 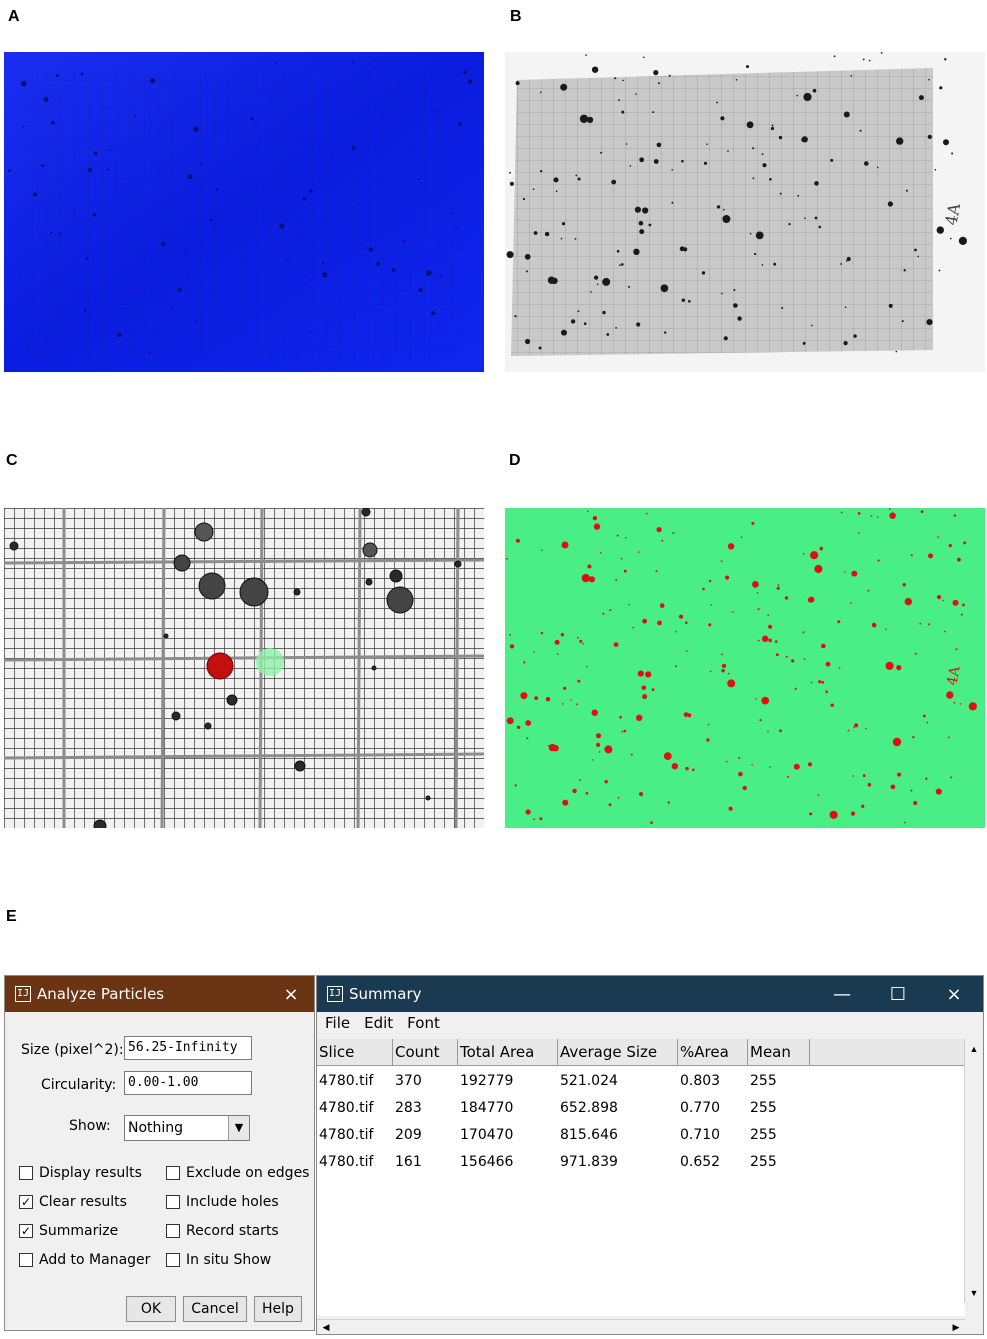 What do you see at coordinates (641, 1326) in the screenshot?
I see `horizontal-scrollbar: ◀ ▶` at bounding box center [641, 1326].